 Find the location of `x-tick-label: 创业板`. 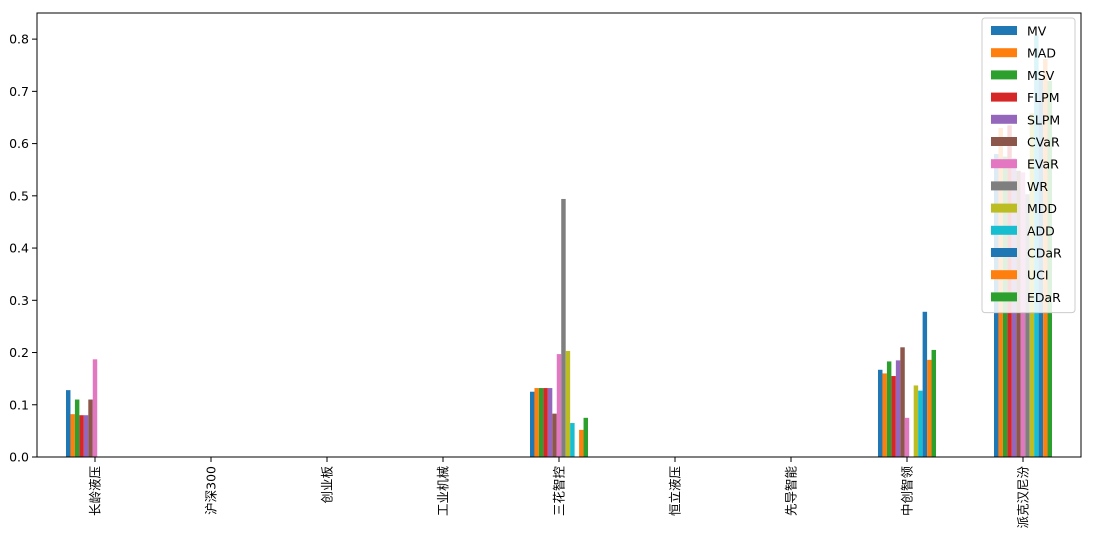

x-tick-label: 创业板 is located at coordinates (327, 485).